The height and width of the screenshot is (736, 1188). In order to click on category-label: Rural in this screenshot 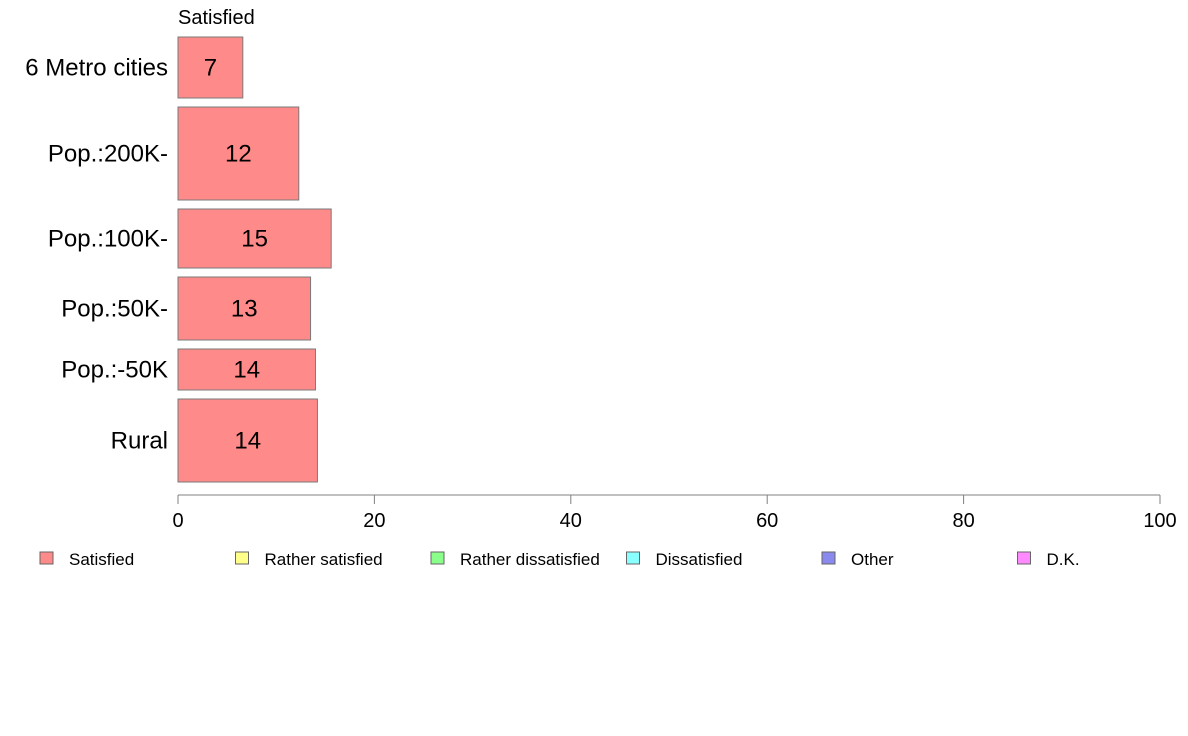, I will do `click(139, 441)`.